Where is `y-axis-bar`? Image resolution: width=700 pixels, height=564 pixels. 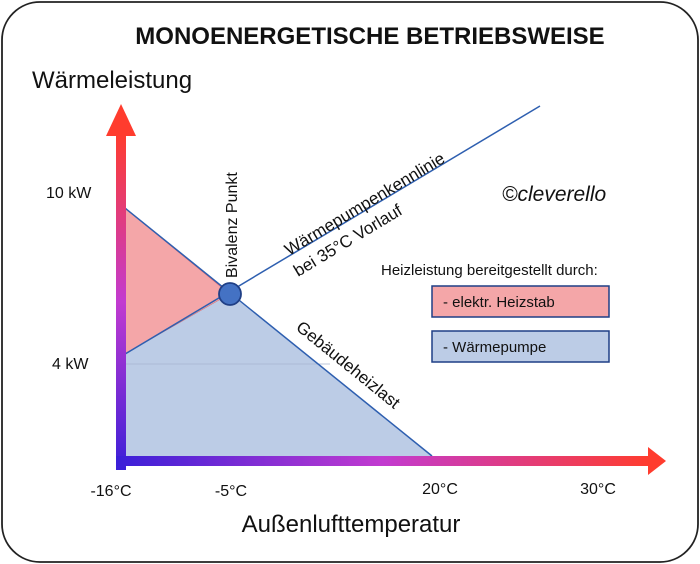 y-axis-bar is located at coordinates (121, 302).